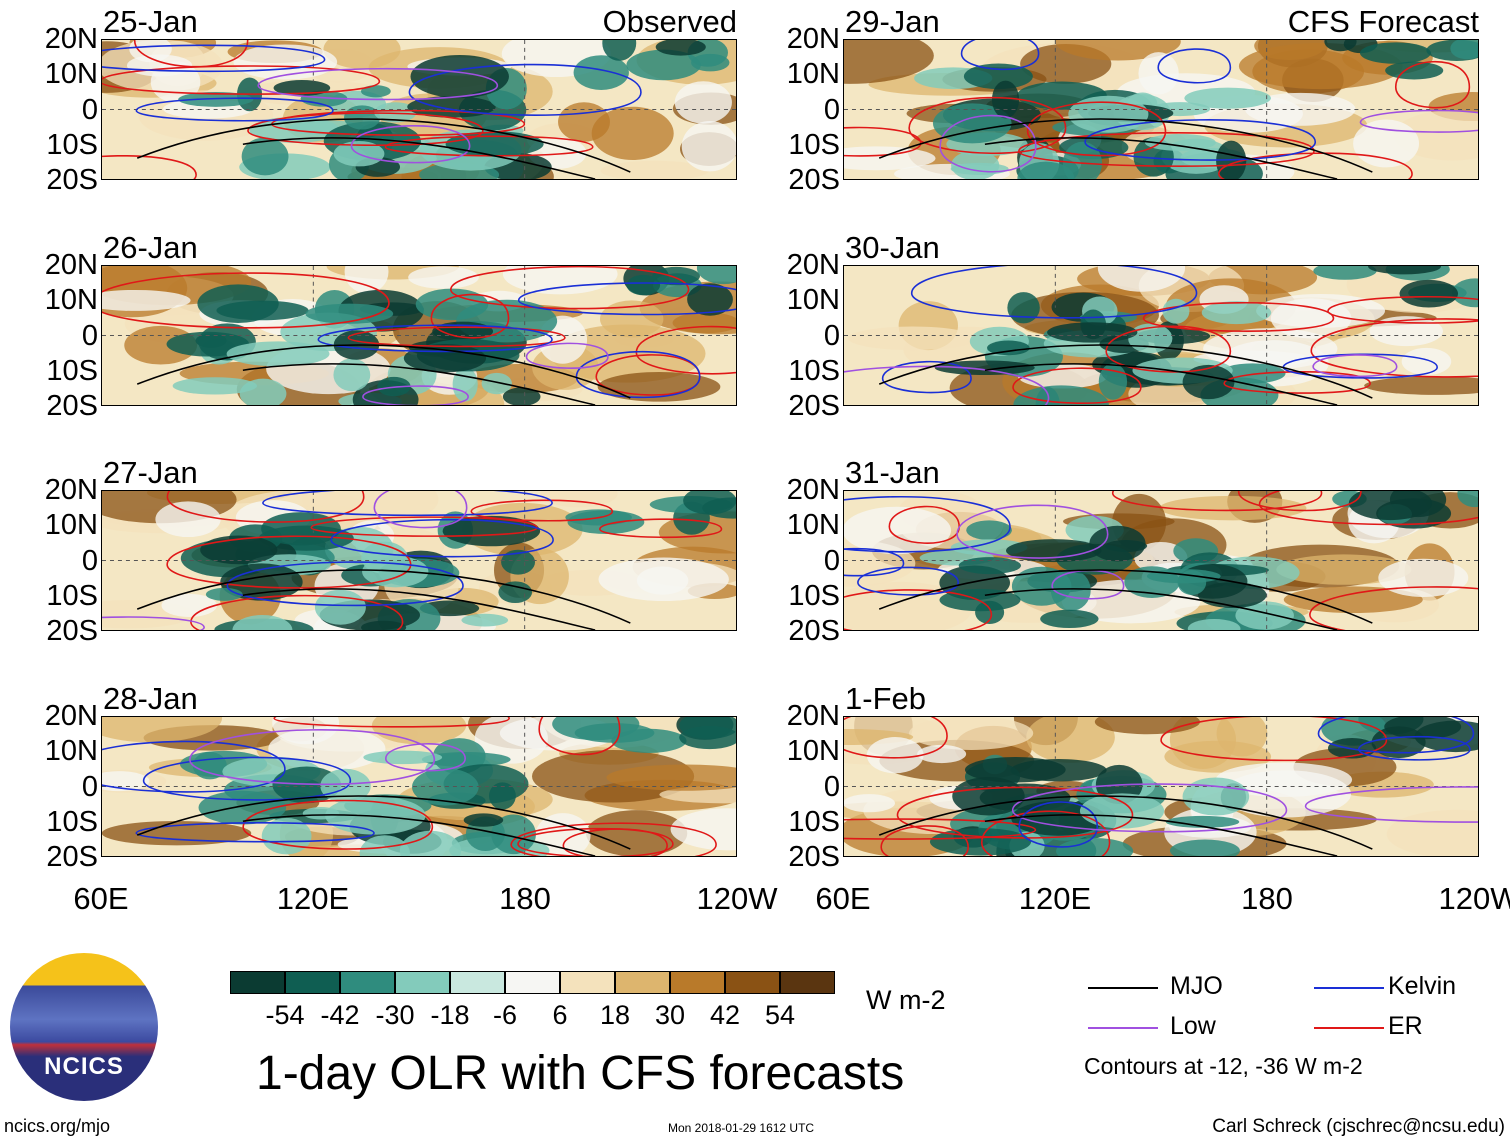 Image resolution: width=1510 pixels, height=1142 pixels. I want to click on panel-date-label: 27-Jan, so click(150, 472).